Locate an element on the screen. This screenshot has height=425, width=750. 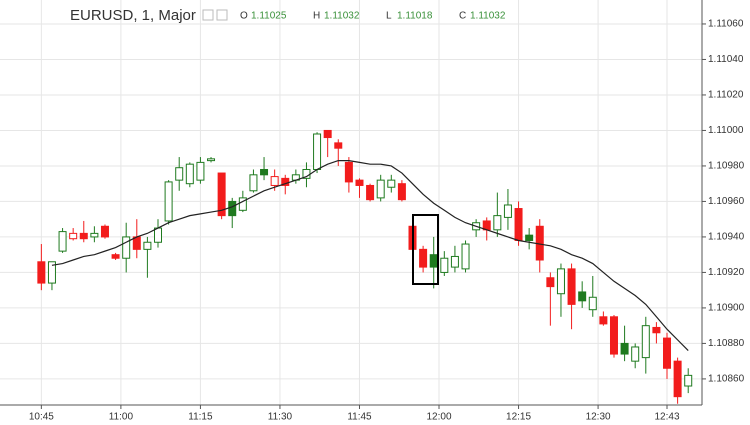
y-tick-label: 1.10880 is located at coordinates (726, 343).